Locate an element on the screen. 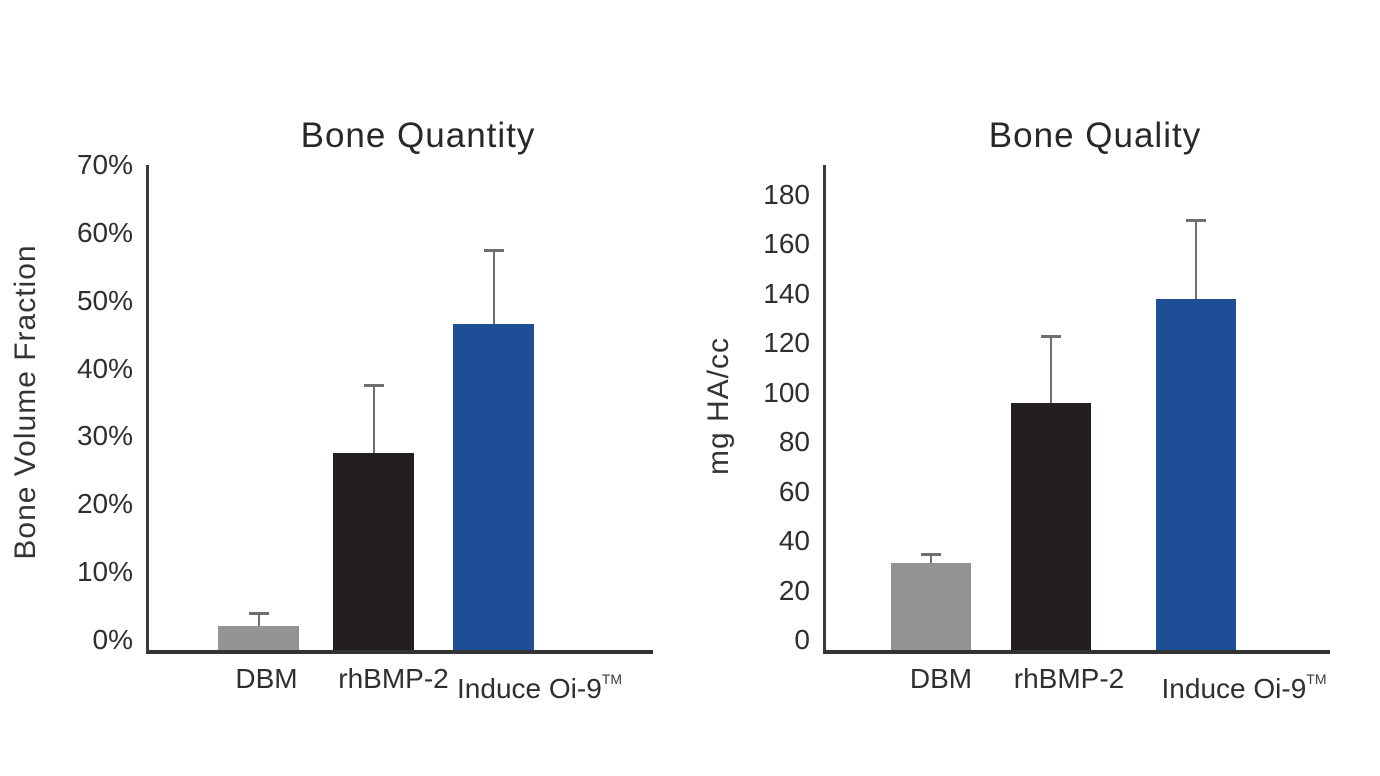 Image resolution: width=1380 pixels, height=776 pixels. y-tick-label-50: 50% is located at coordinates (104, 300).